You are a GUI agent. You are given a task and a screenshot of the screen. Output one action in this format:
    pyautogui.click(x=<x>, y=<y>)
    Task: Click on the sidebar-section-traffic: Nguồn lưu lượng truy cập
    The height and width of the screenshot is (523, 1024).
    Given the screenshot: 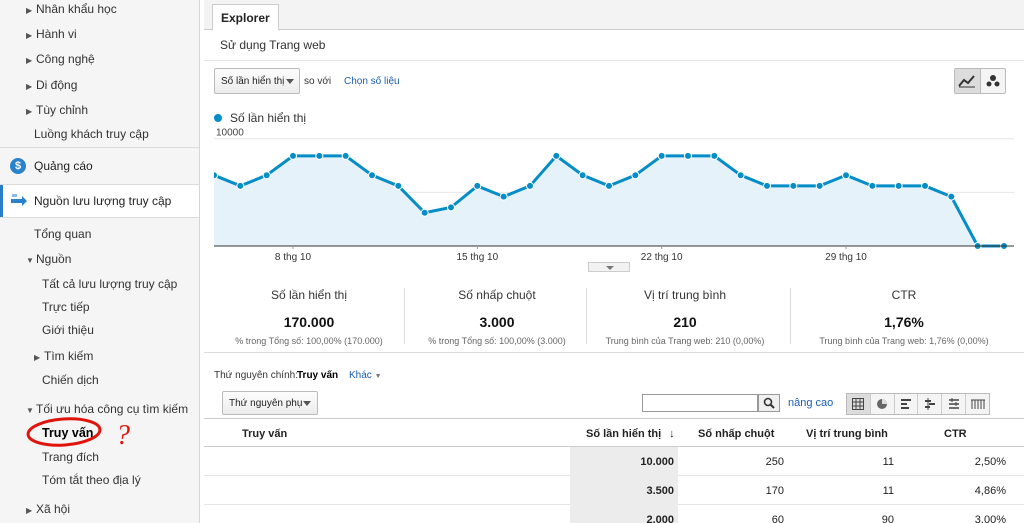 What is the action you would take?
    pyautogui.click(x=99, y=201)
    